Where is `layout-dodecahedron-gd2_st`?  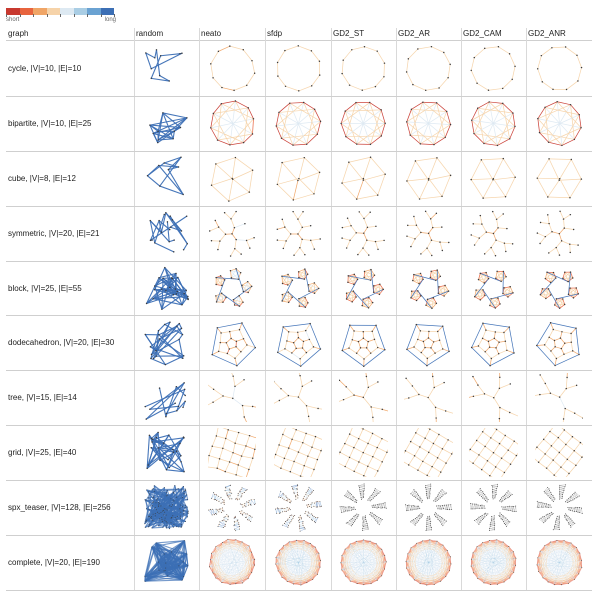
layout-dodecahedron-gd2_st is located at coordinates (363, 345).